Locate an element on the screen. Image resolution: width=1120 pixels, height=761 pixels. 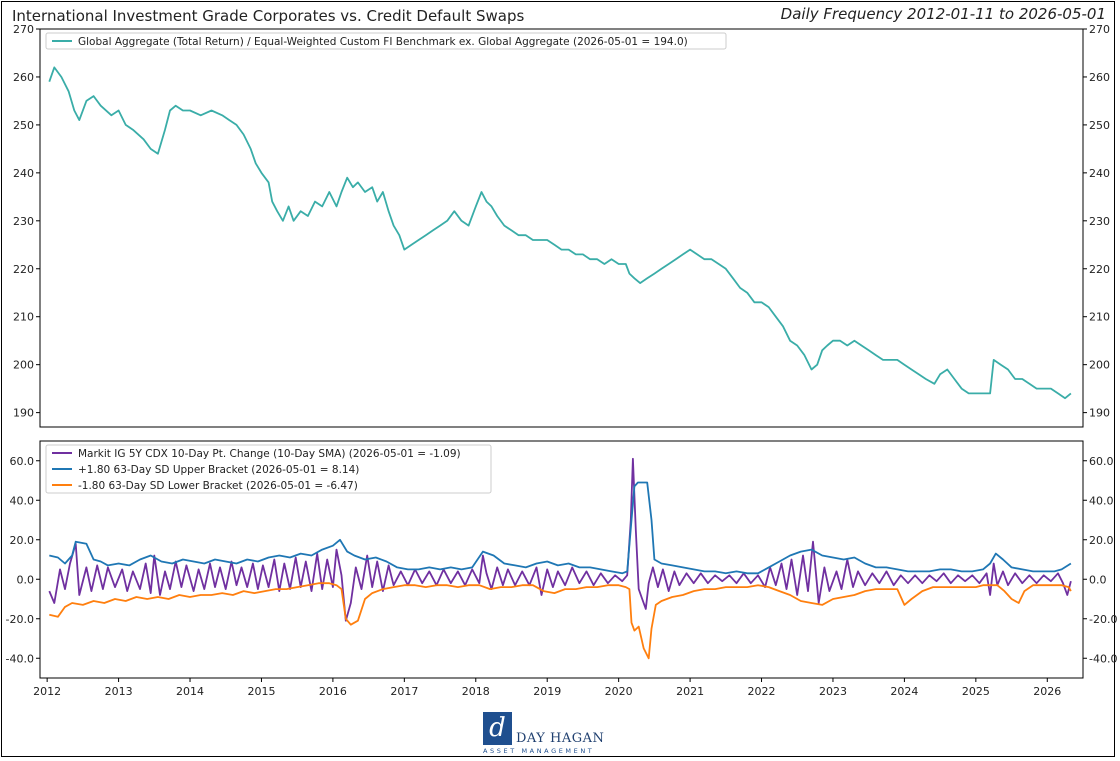
y-tick-label-left: -20.0 is located at coordinates (20, 619).